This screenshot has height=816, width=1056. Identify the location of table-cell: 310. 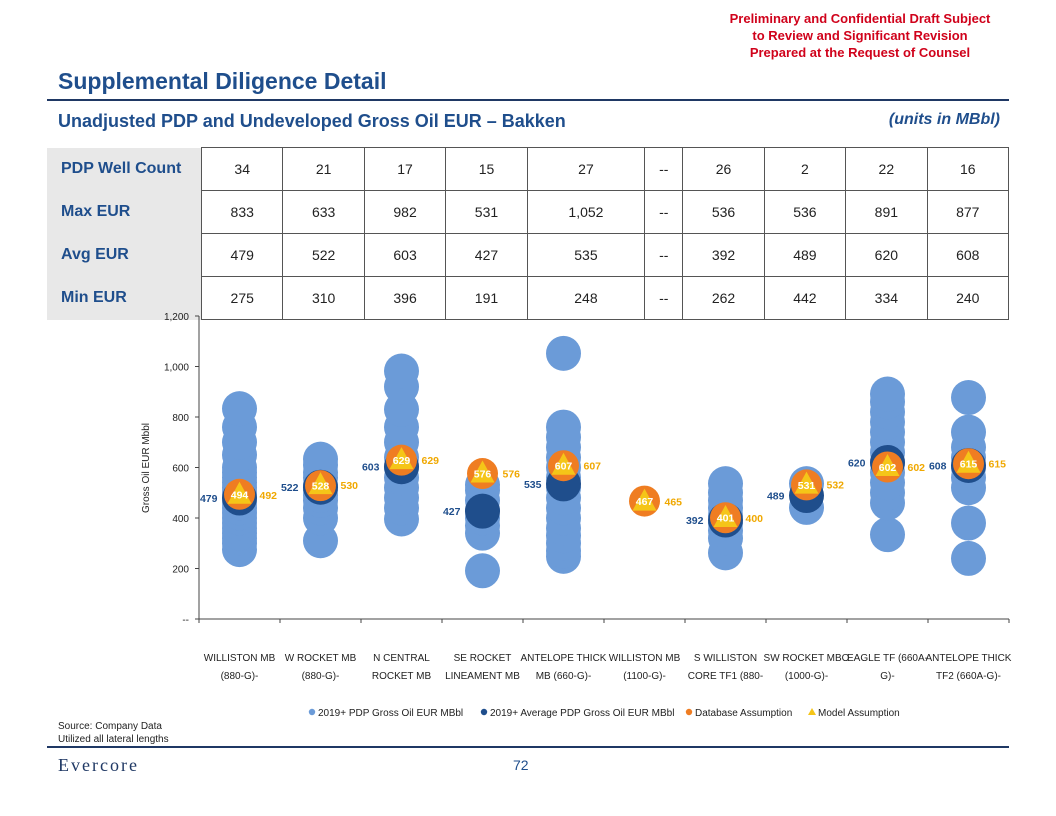
(323, 298).